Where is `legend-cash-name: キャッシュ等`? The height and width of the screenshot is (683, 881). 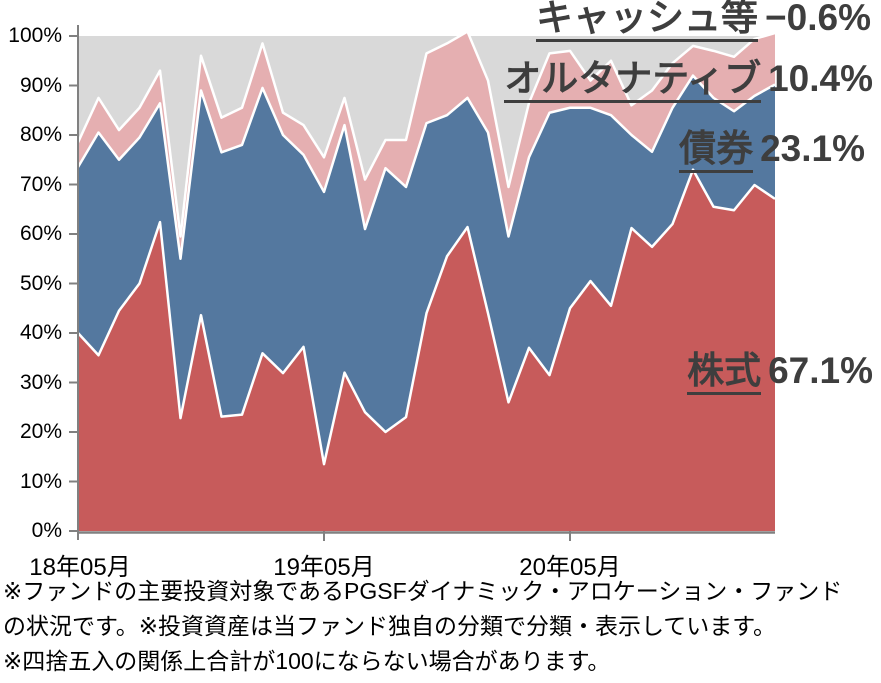 legend-cash-name: キャッシュ等 is located at coordinates (647, 21).